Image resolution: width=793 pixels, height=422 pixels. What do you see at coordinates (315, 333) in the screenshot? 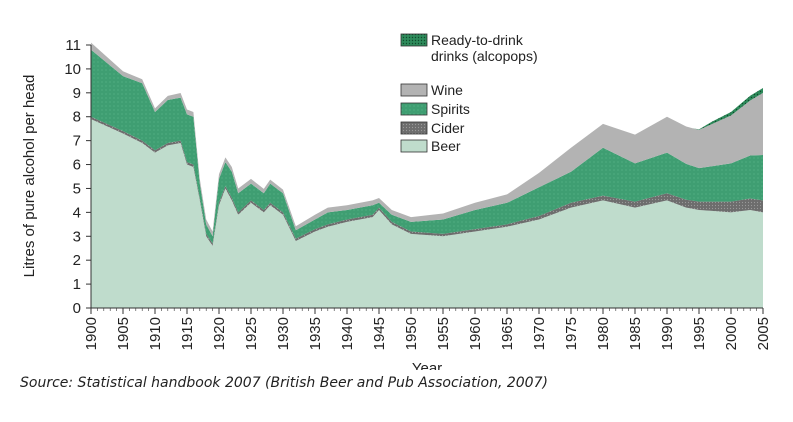
I see `x-tick-label: 1935` at bounding box center [315, 333].